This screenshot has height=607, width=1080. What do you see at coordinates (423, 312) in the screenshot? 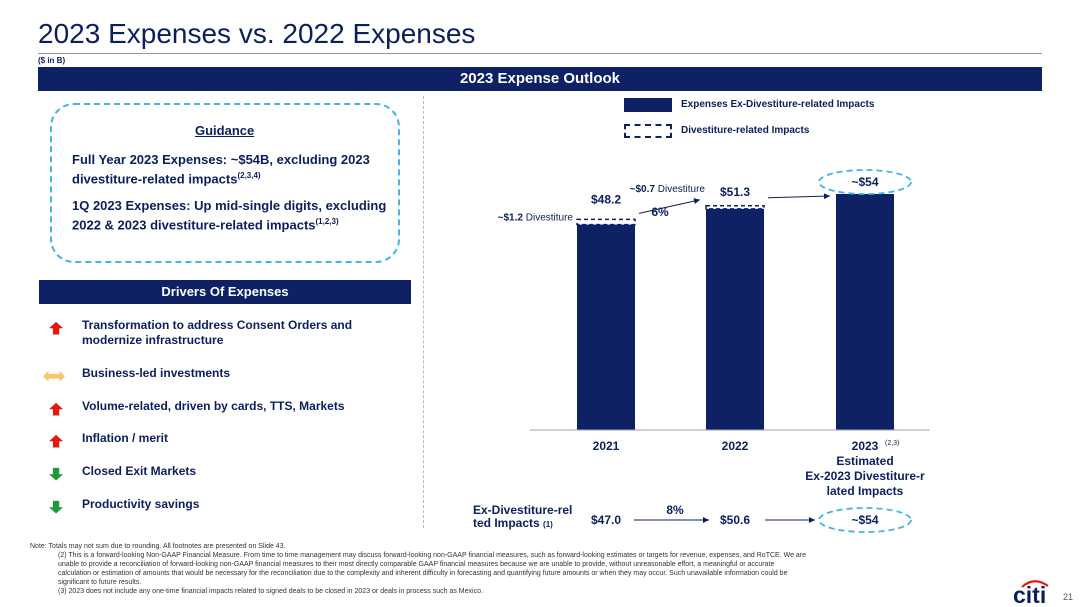
I see `section-divider` at bounding box center [423, 312].